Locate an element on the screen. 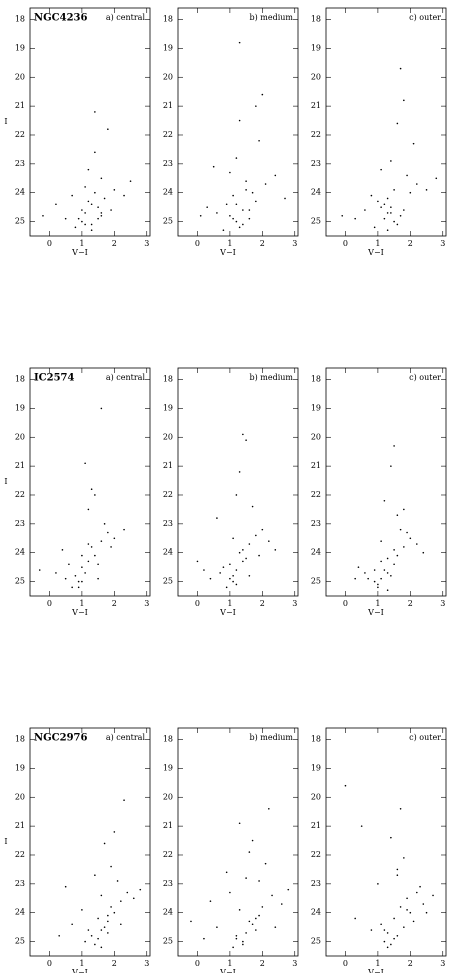 Image resolution: width=450 pixels, height=977 pixels. x-tick-label: 1 is located at coordinates (81, 603).